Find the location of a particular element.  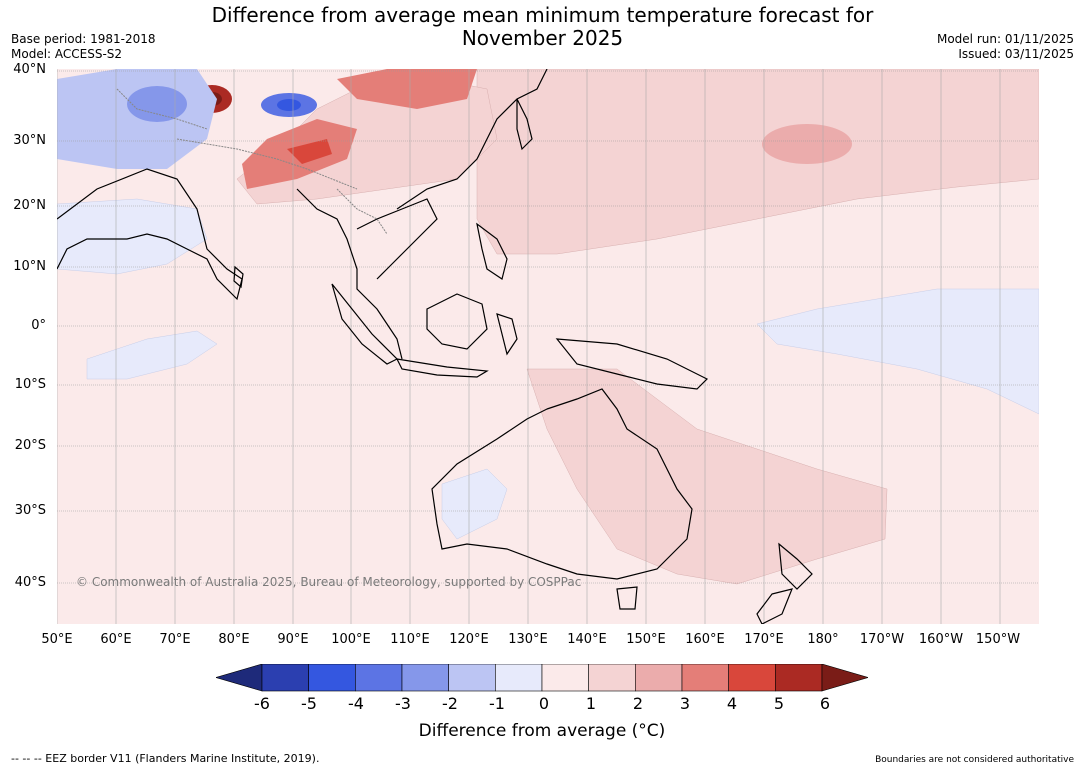

lon-label-180: 180° is located at coordinates (823, 639).